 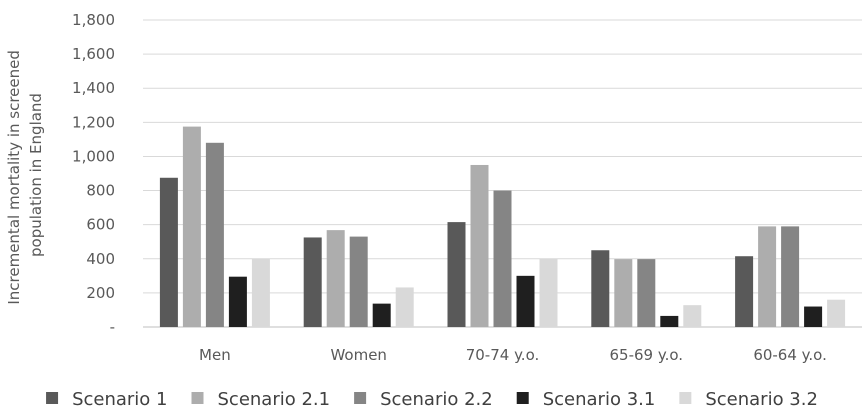 What do you see at coordinates (358, 355) in the screenshot?
I see `x-tick-label: Women` at bounding box center [358, 355].